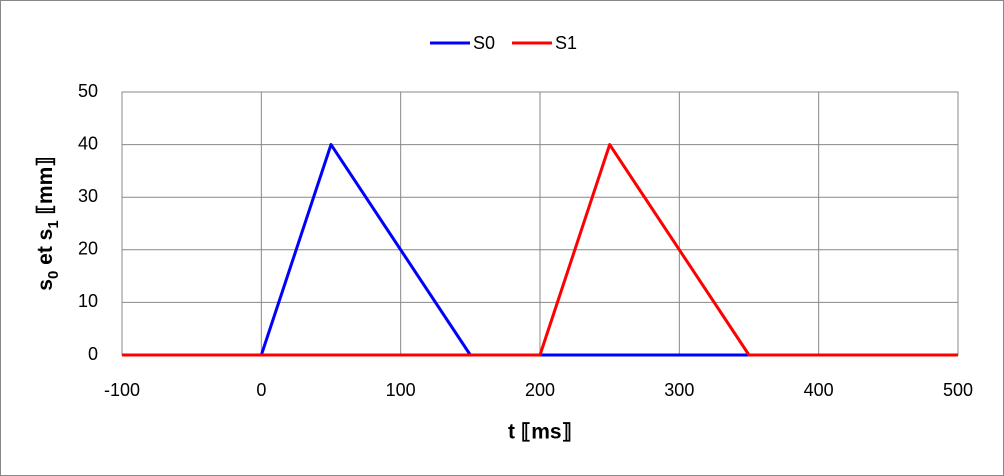 The width and height of the screenshot is (1004, 476). Describe the element at coordinates (53, 224) in the screenshot. I see `y-axis-title-part: 1` at that location.